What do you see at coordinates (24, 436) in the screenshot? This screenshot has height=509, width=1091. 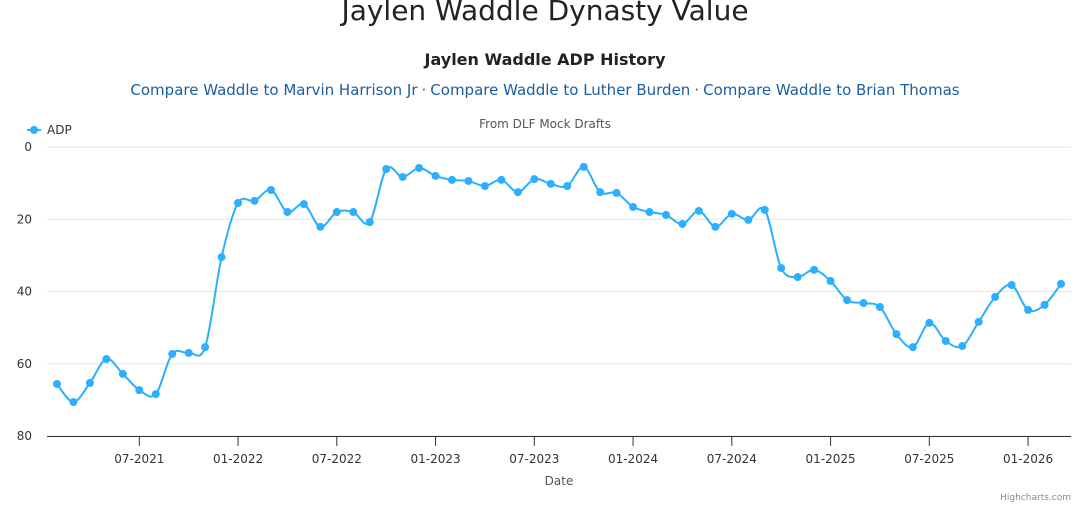 I see `y-tick-label: 80` at bounding box center [24, 436].